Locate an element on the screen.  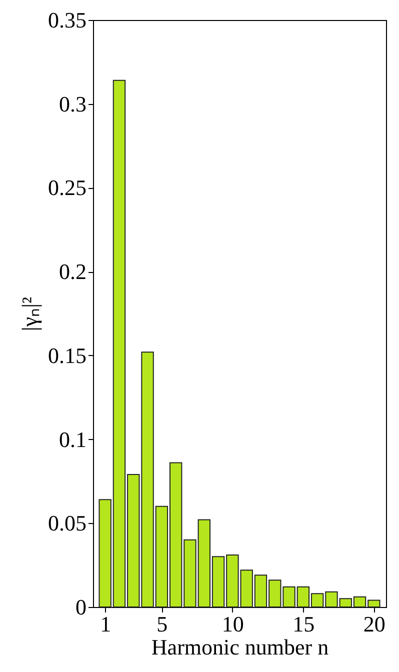
y-tick-label: 0 is located at coordinates (81, 607).